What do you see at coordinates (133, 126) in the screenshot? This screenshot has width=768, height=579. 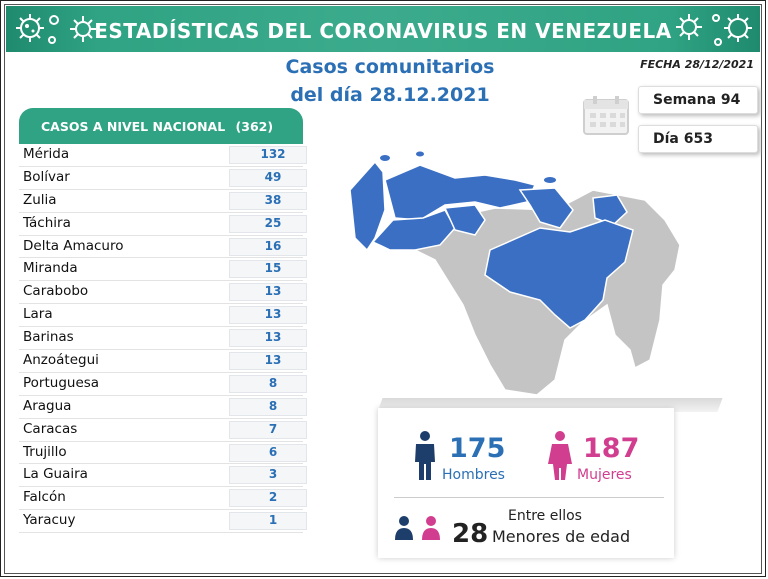 I see `table-title: CASOS A NIVEL NACIONAL` at bounding box center [133, 126].